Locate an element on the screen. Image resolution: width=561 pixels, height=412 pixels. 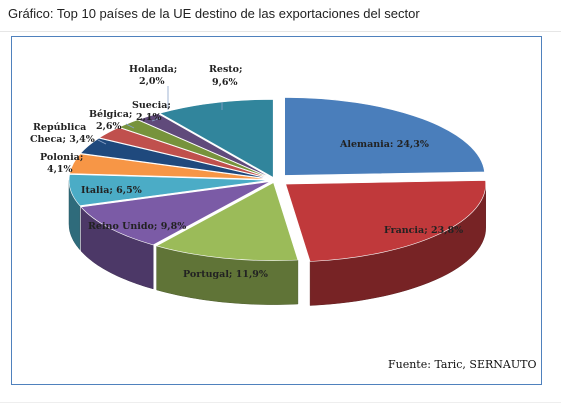
slice-reino-unido is located at coordinates (175, 213).